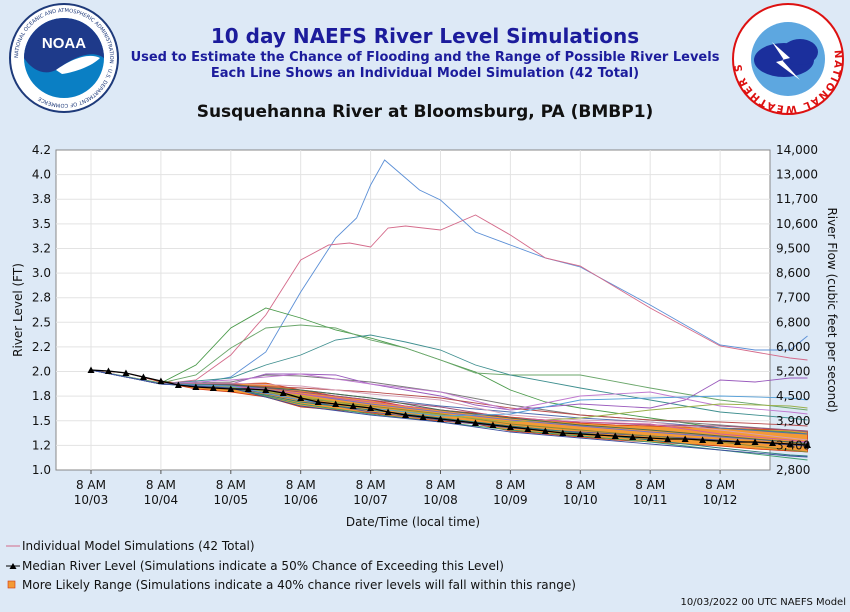  Describe the element at coordinates (793, 248) in the screenshot. I see `y2-tick-label: 9,500` at that location.